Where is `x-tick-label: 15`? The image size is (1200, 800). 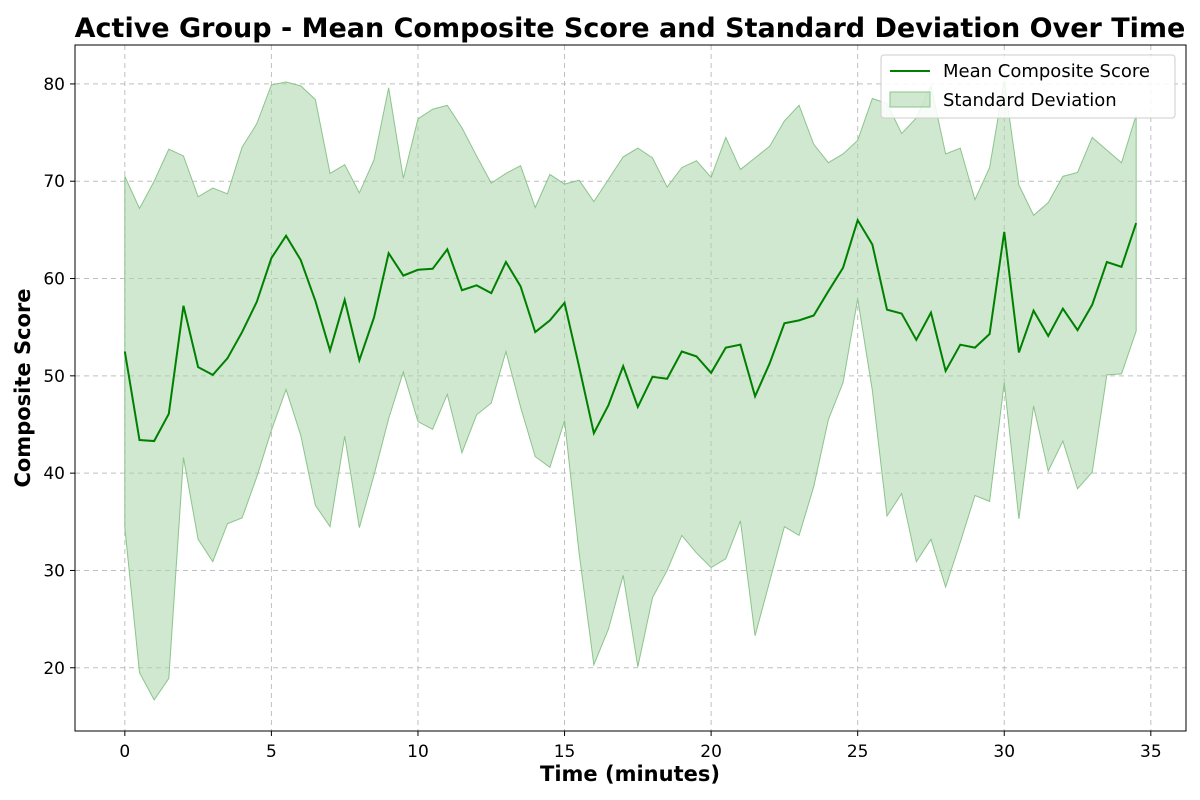 x-tick-label: 15 is located at coordinates (565, 752).